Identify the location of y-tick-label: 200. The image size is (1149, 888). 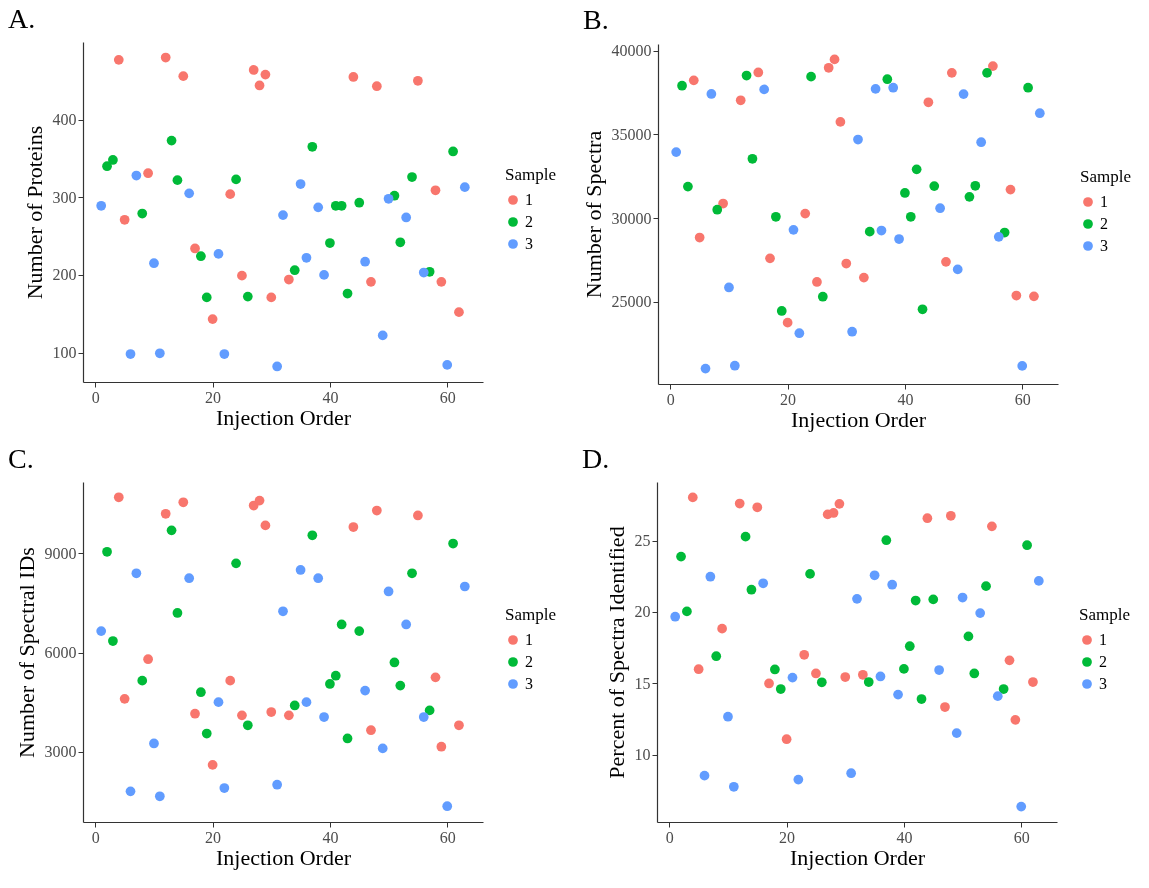
(64, 275).